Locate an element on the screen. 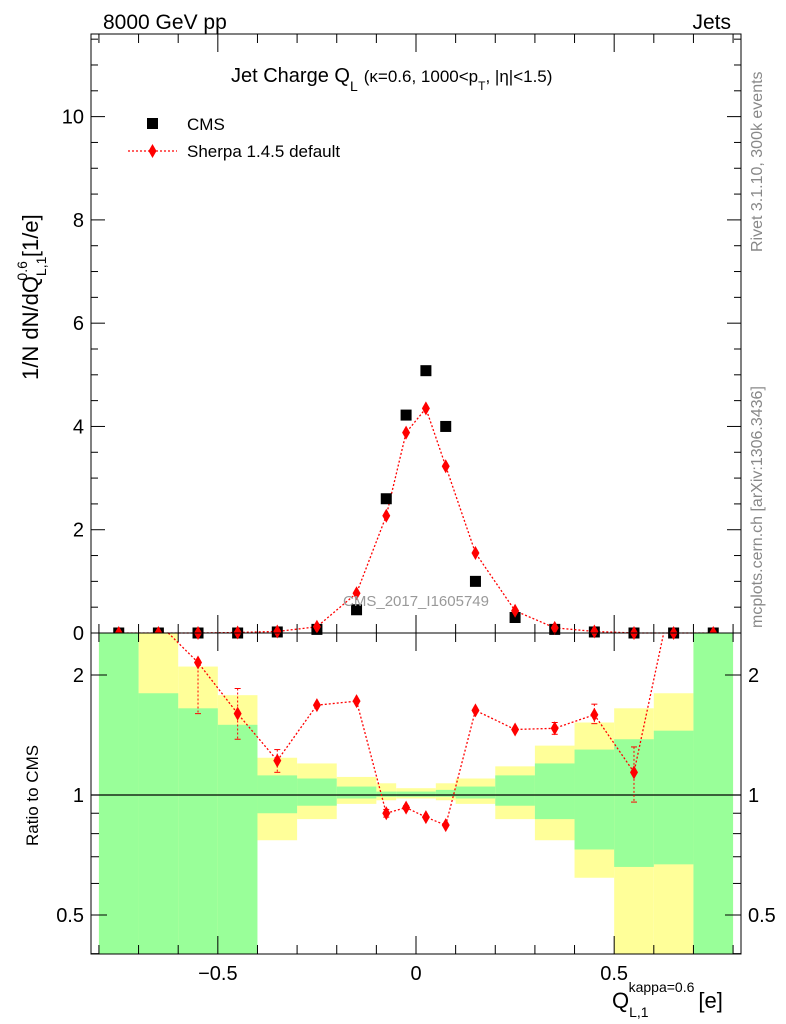 This screenshot has width=786, height=1024. header-left: 8000 GeV pp is located at coordinates (165, 22).